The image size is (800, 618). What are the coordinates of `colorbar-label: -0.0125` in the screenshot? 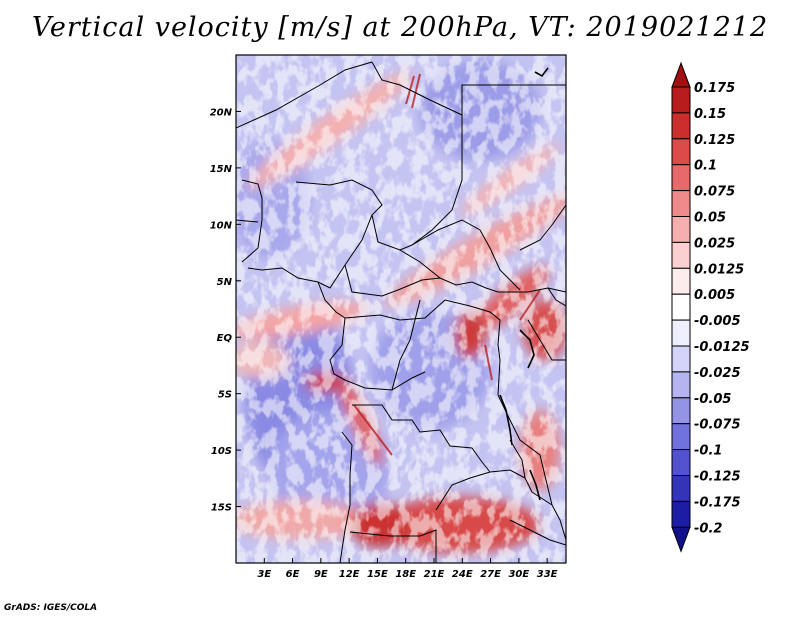 It's located at (722, 347).